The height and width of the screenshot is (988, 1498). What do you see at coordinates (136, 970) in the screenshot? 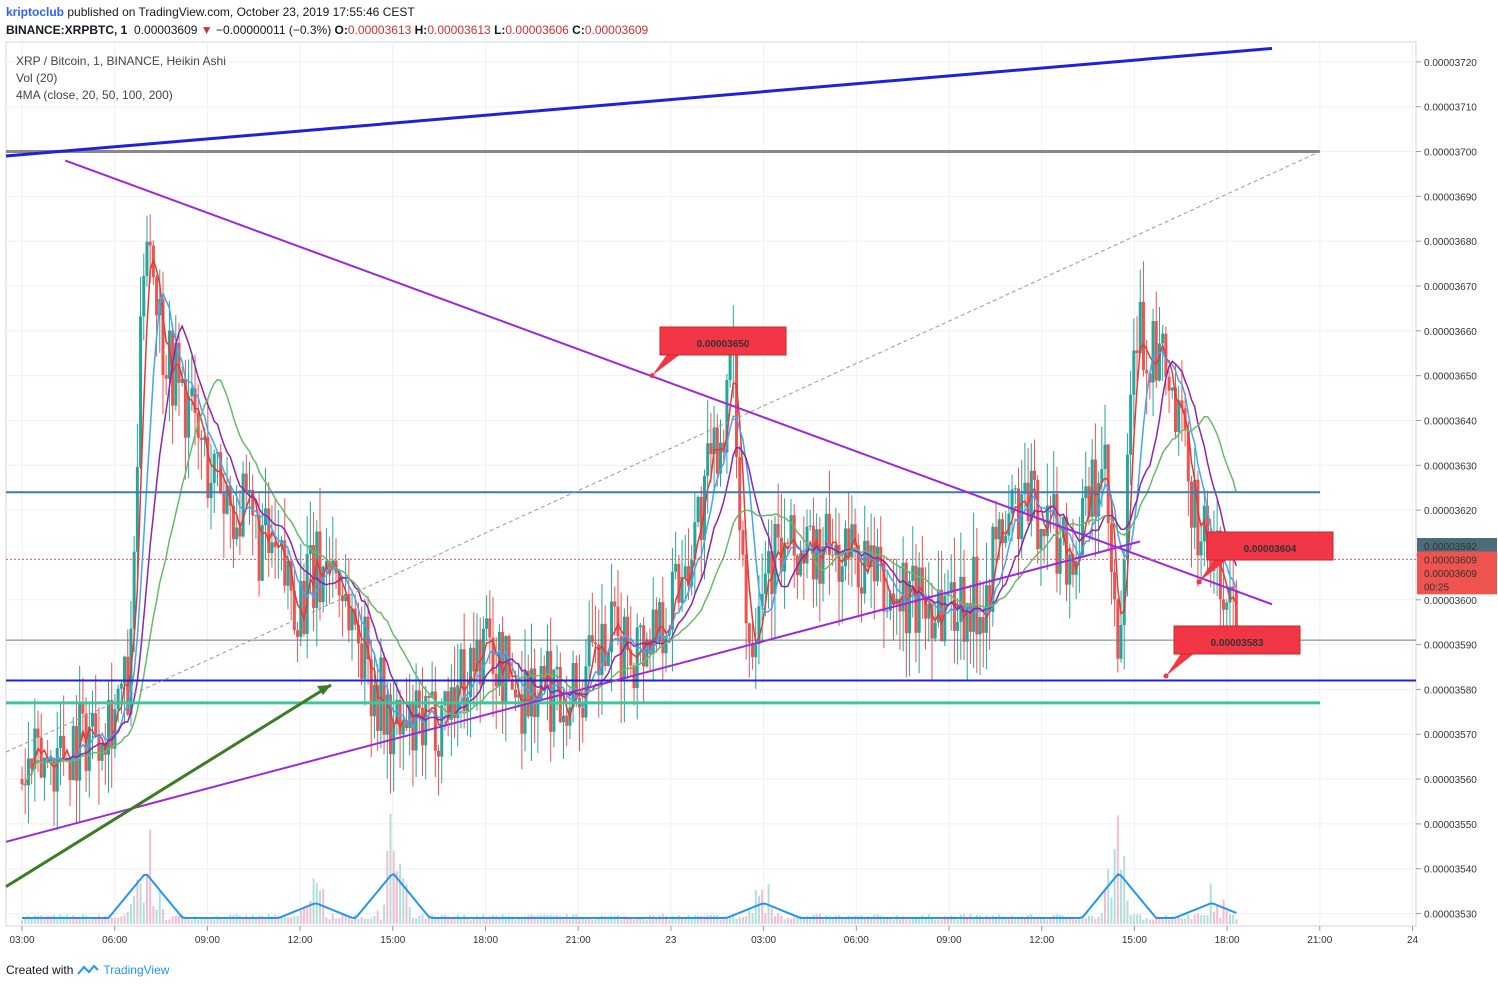
I see `brand-label: TradingView` at bounding box center [136, 970].